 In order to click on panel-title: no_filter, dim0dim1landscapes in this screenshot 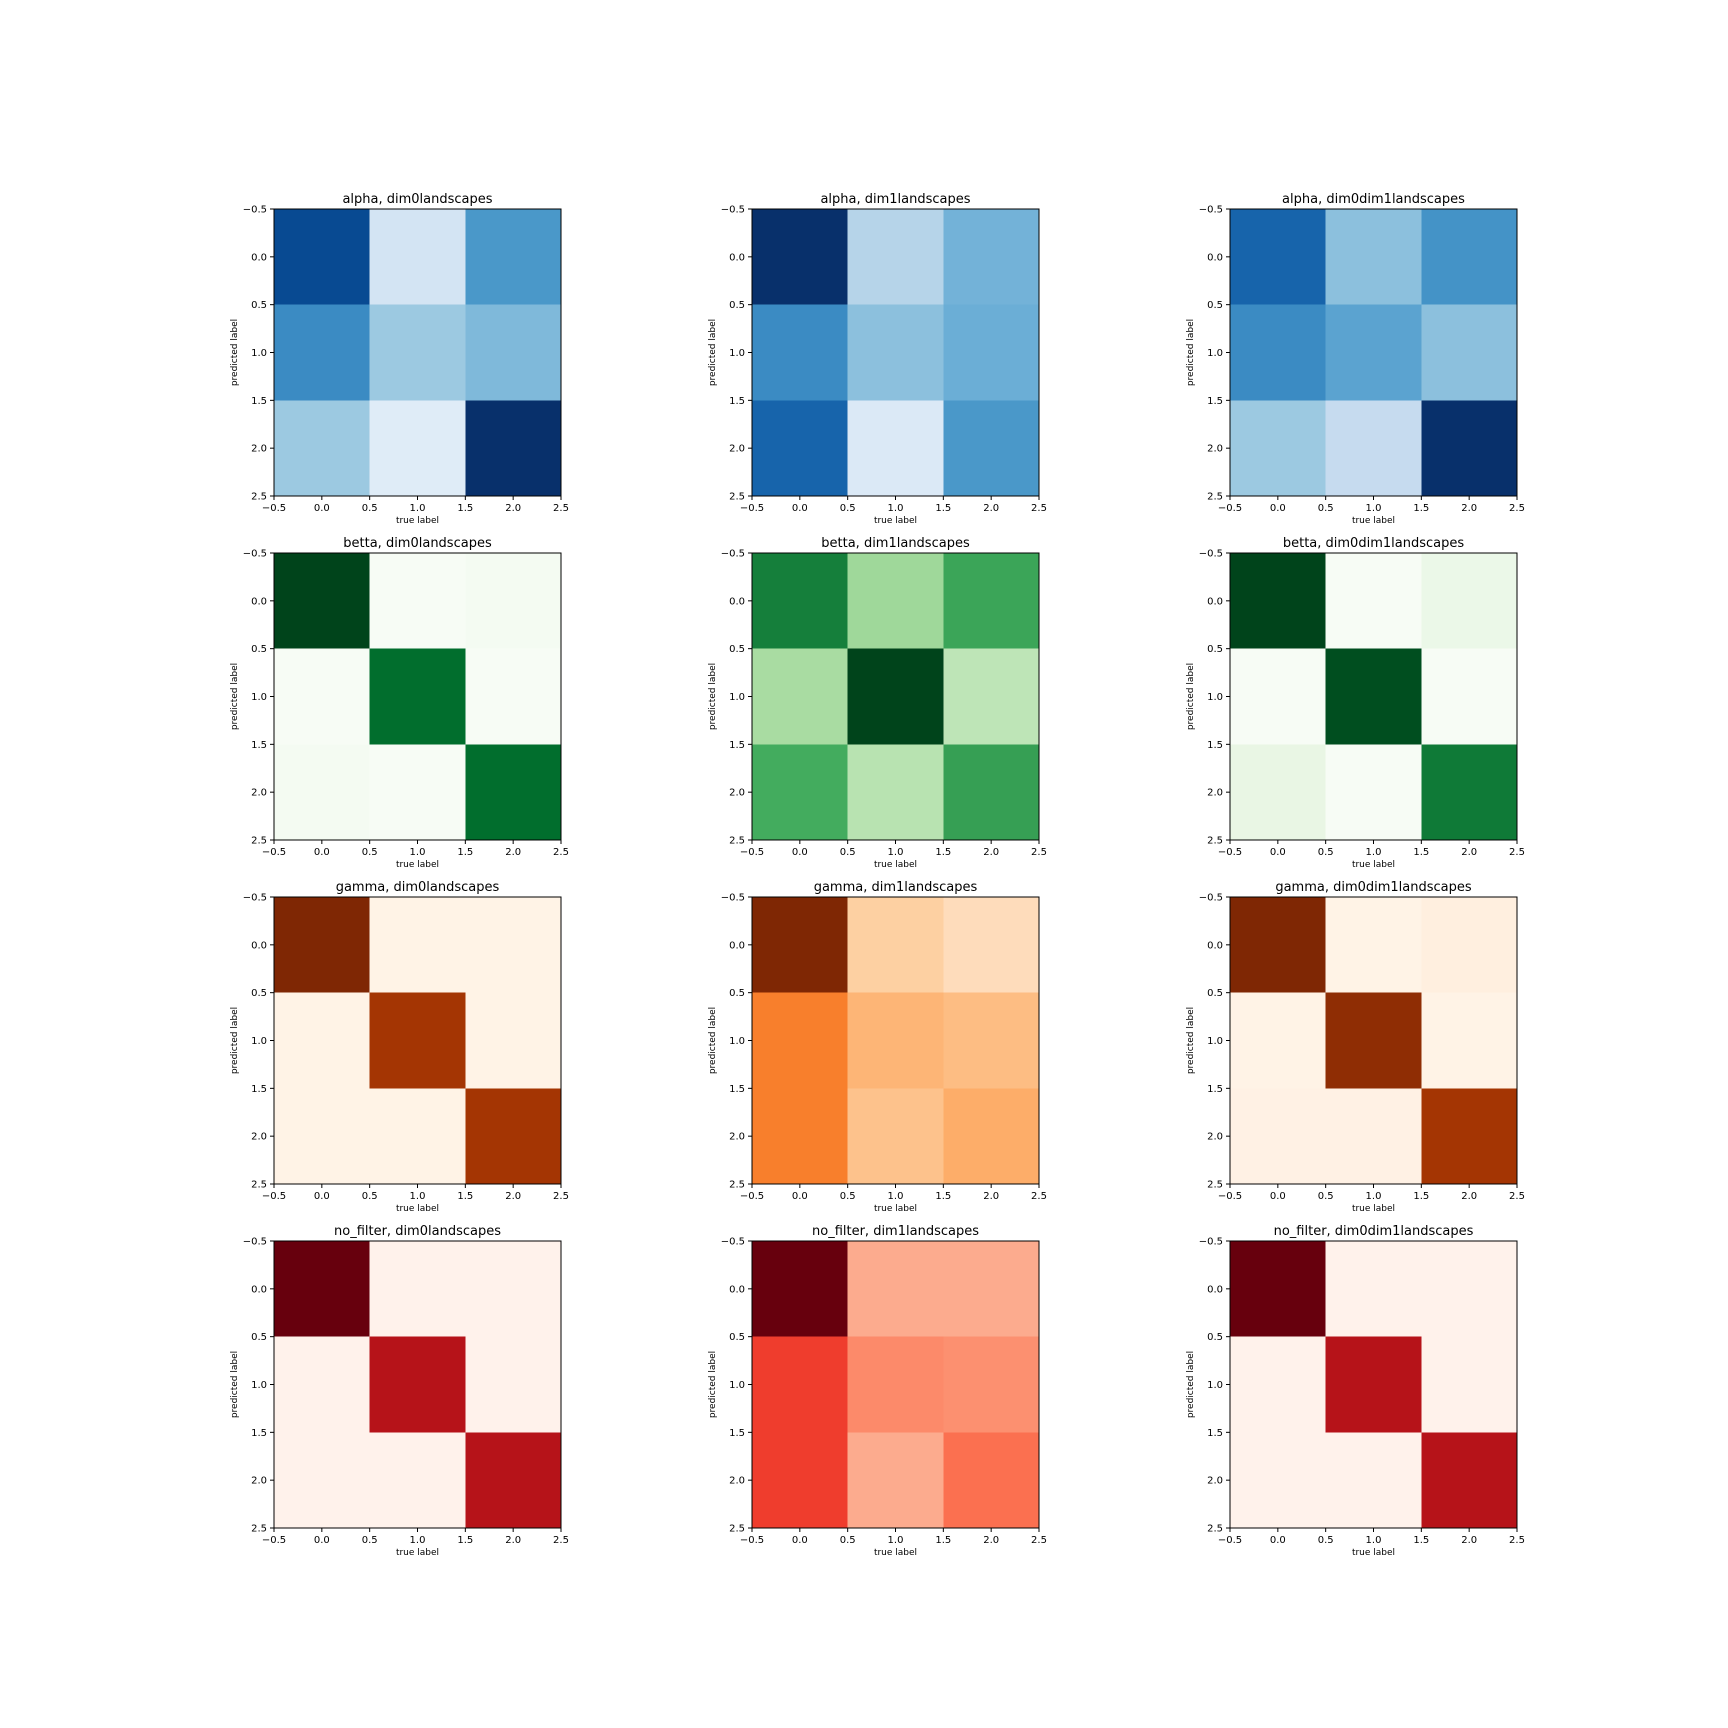, I will do `click(1374, 1231)`.